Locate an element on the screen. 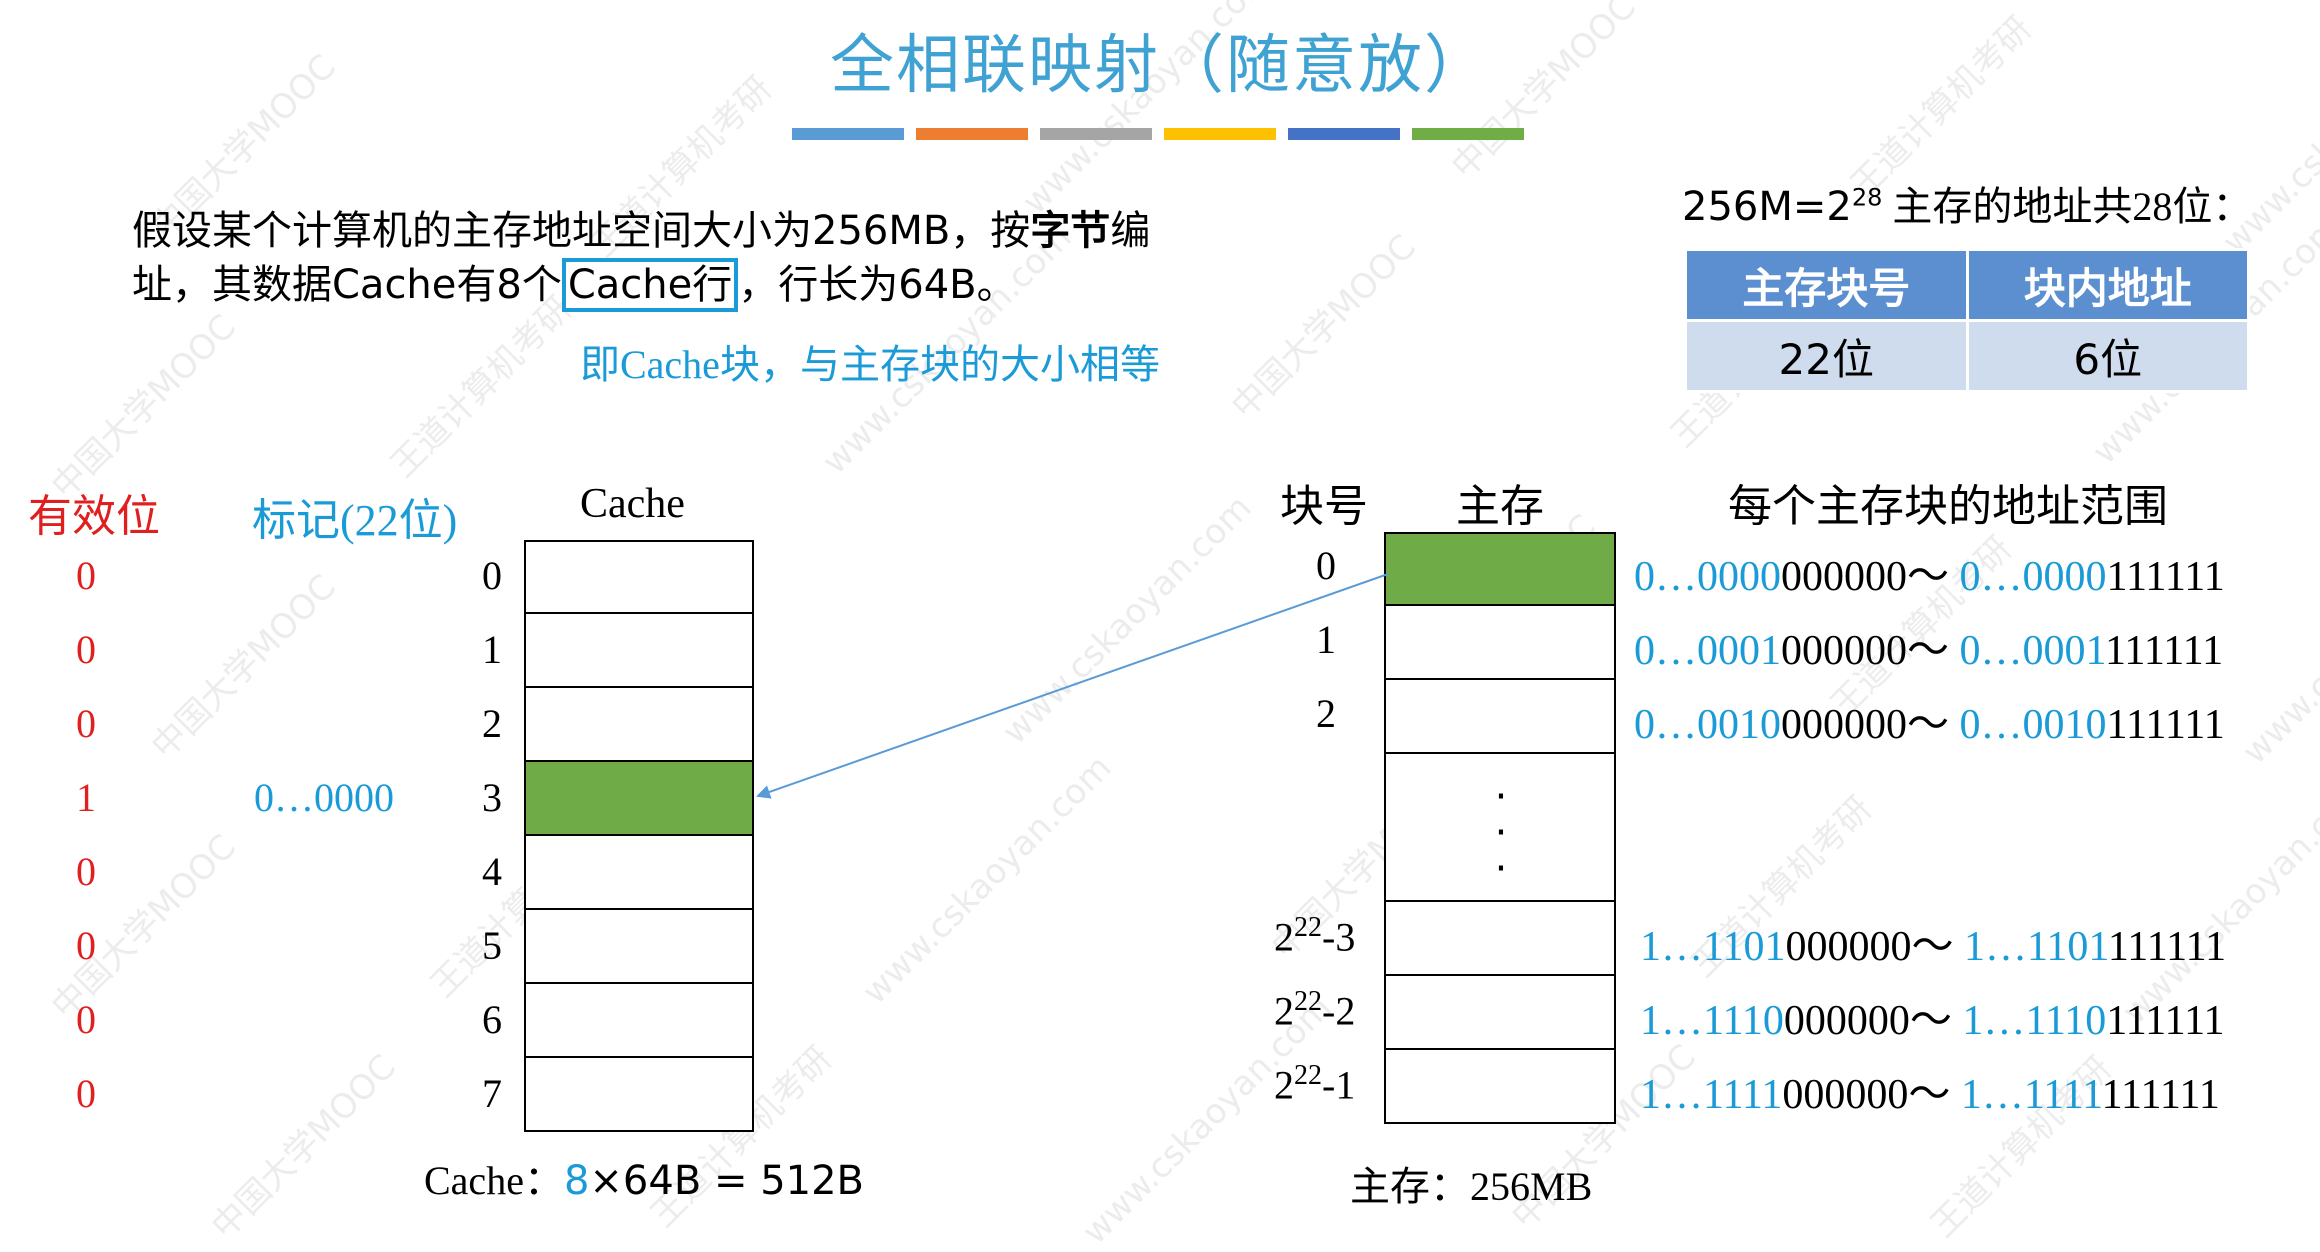  header-block-number: 主存块号 is located at coordinates (1826, 285).